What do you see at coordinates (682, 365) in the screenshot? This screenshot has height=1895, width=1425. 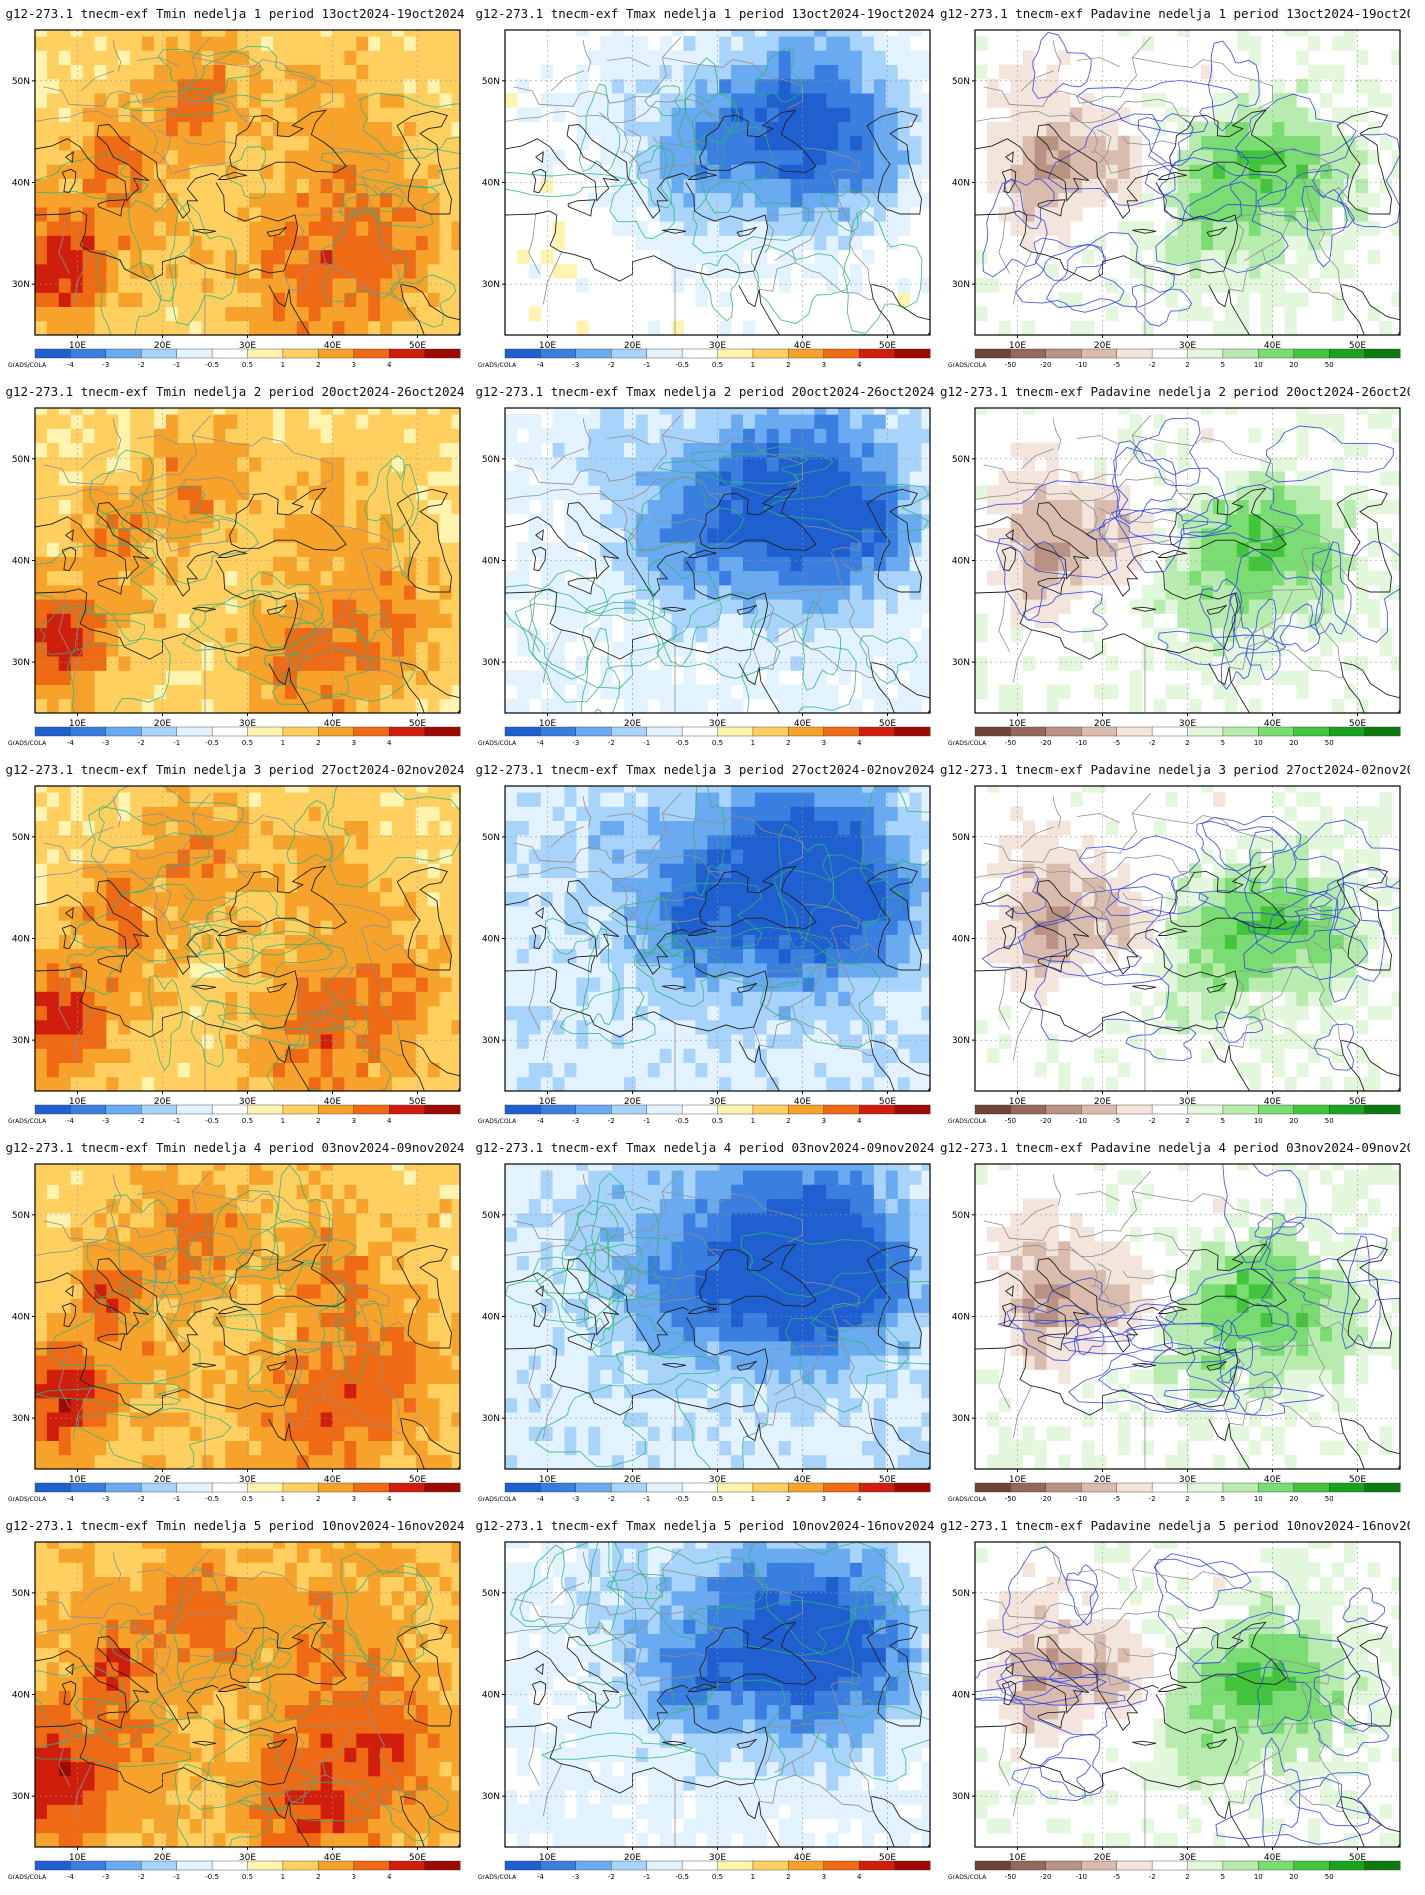 I see `colorbar-label: -0.5` at bounding box center [682, 365].